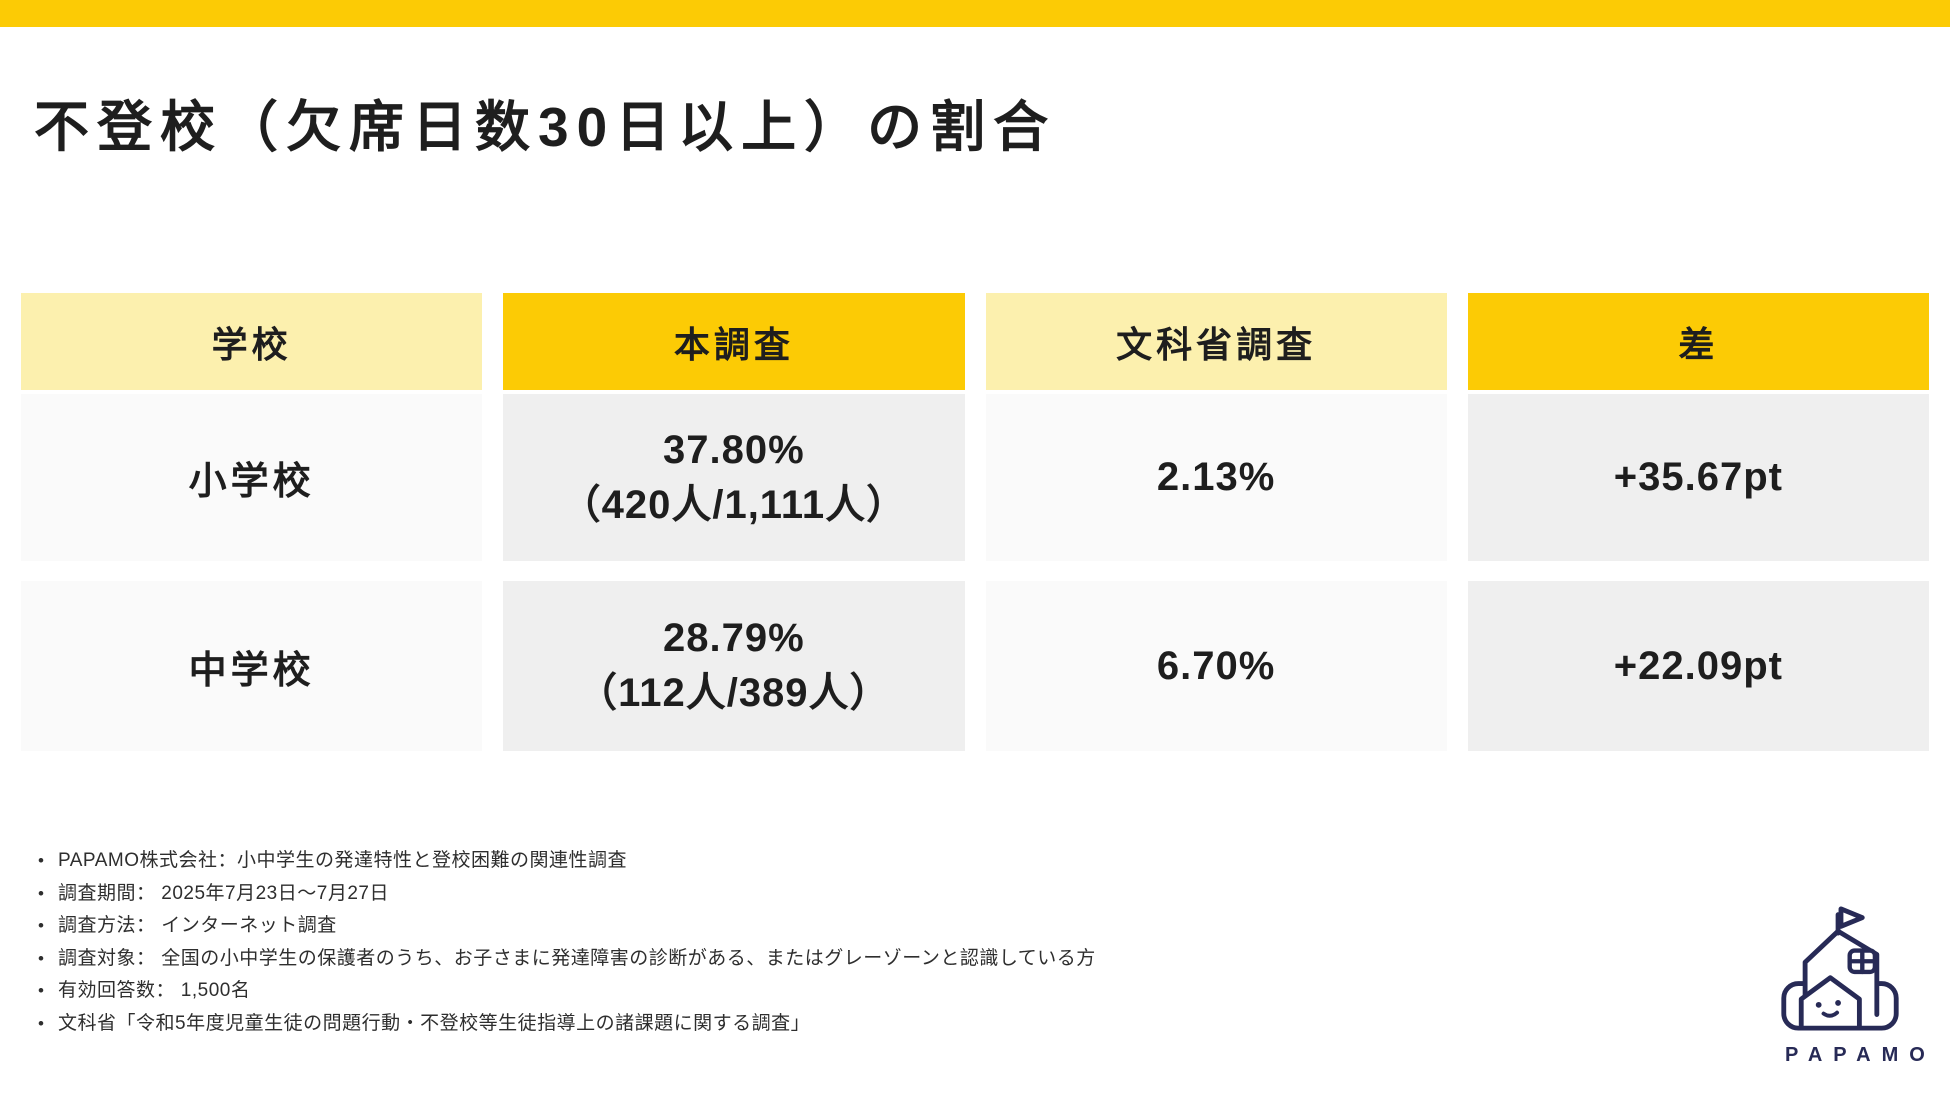 Image resolution: width=1950 pixels, height=1097 pixels. I want to click on page-title: 不登校（欠席日数30日以上）の割合, so click(545, 127).